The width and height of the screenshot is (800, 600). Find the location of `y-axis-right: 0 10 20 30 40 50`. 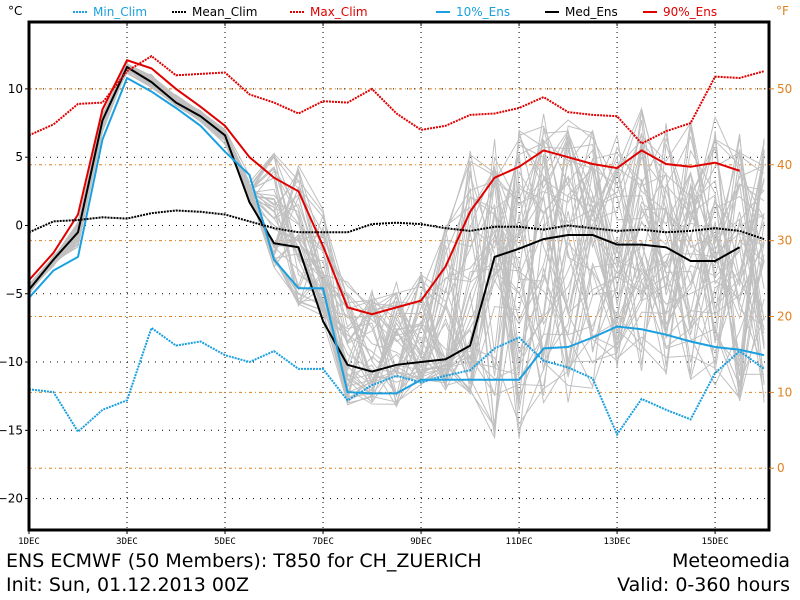

y-axis-right: 0 10 20 30 40 50 is located at coordinates (780, 278).